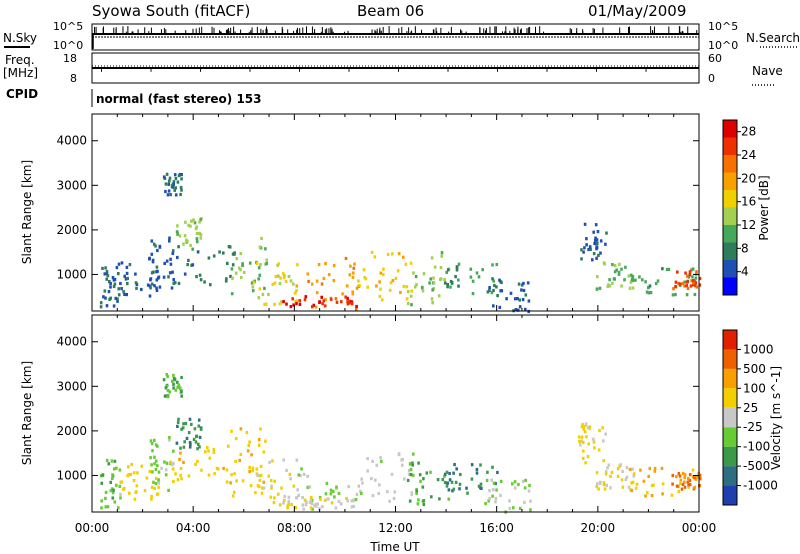 This screenshot has height=554, width=800. I want to click on time-tick-label: 00:00, so click(699, 528).